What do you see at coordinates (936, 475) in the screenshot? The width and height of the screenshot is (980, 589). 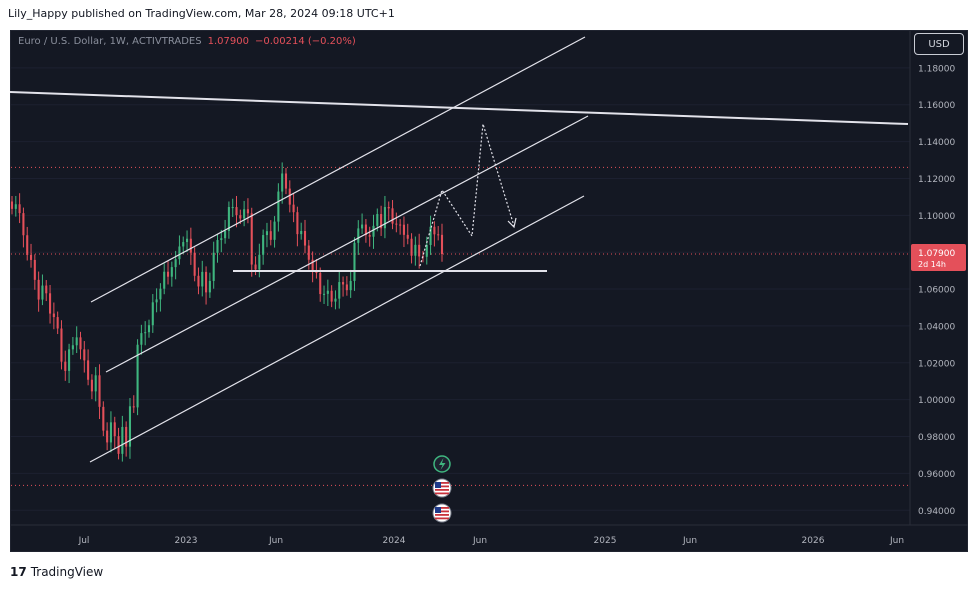 I see `price-tick-label: 0.96000` at bounding box center [936, 475].